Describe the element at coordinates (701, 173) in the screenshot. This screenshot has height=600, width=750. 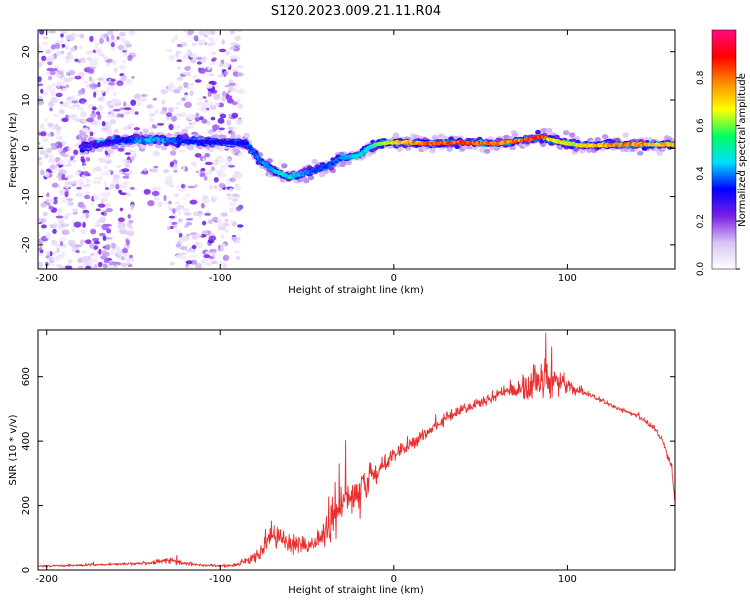
I see `colorbar-tick-label: 0.4` at that location.